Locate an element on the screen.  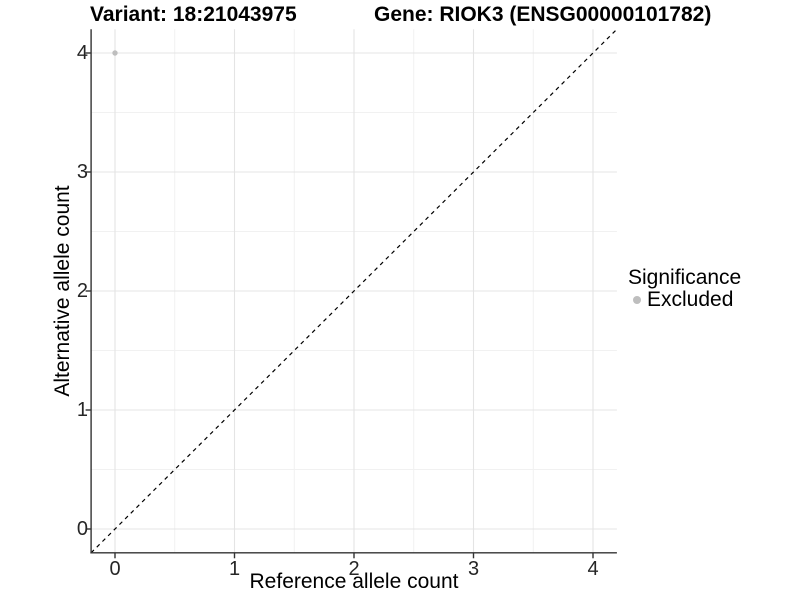
y-tick-label: 2 is located at coordinates (82, 291).